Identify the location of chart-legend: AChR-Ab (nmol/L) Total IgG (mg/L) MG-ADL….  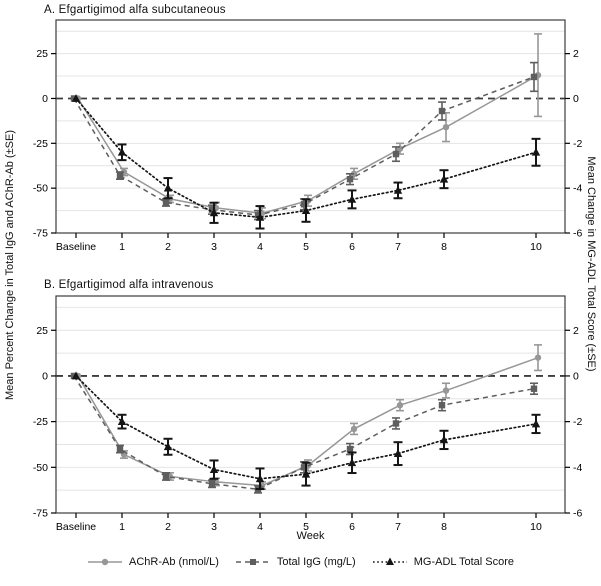
(300, 562).